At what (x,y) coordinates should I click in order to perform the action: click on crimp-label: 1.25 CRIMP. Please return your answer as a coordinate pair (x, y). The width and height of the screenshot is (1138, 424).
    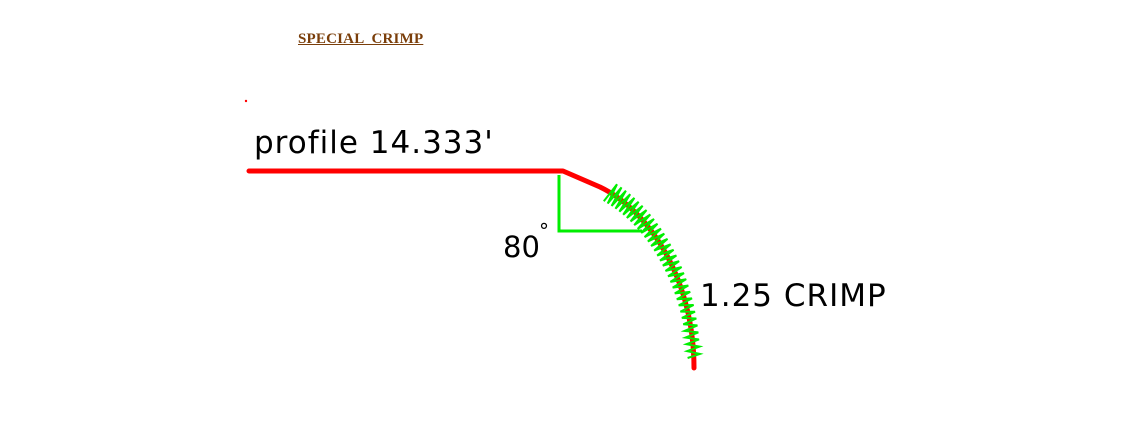
    Looking at the image, I should click on (793, 296).